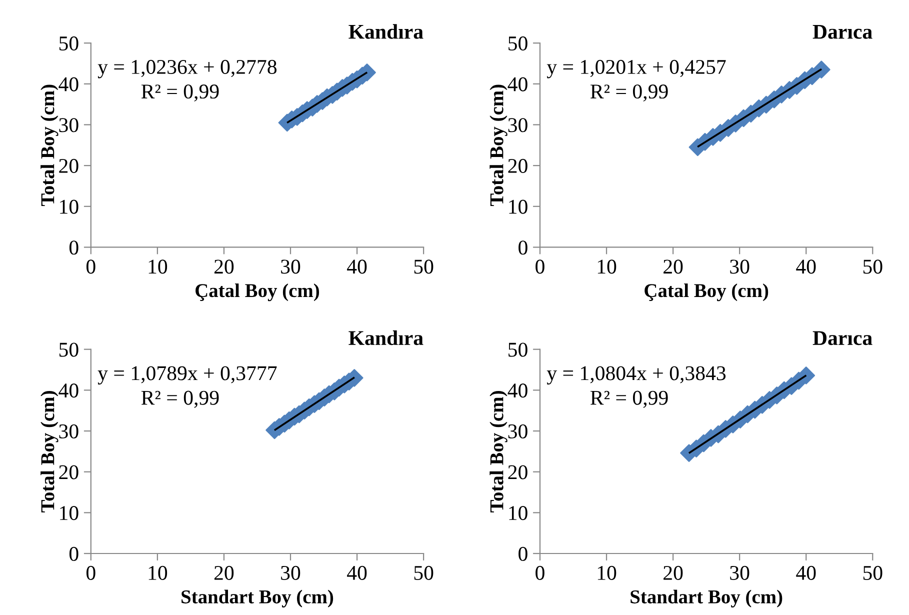 The width and height of the screenshot is (909, 615). What do you see at coordinates (187, 375) in the screenshot?
I see `annotation: y = 1,0789x + 0,3777` at bounding box center [187, 375].